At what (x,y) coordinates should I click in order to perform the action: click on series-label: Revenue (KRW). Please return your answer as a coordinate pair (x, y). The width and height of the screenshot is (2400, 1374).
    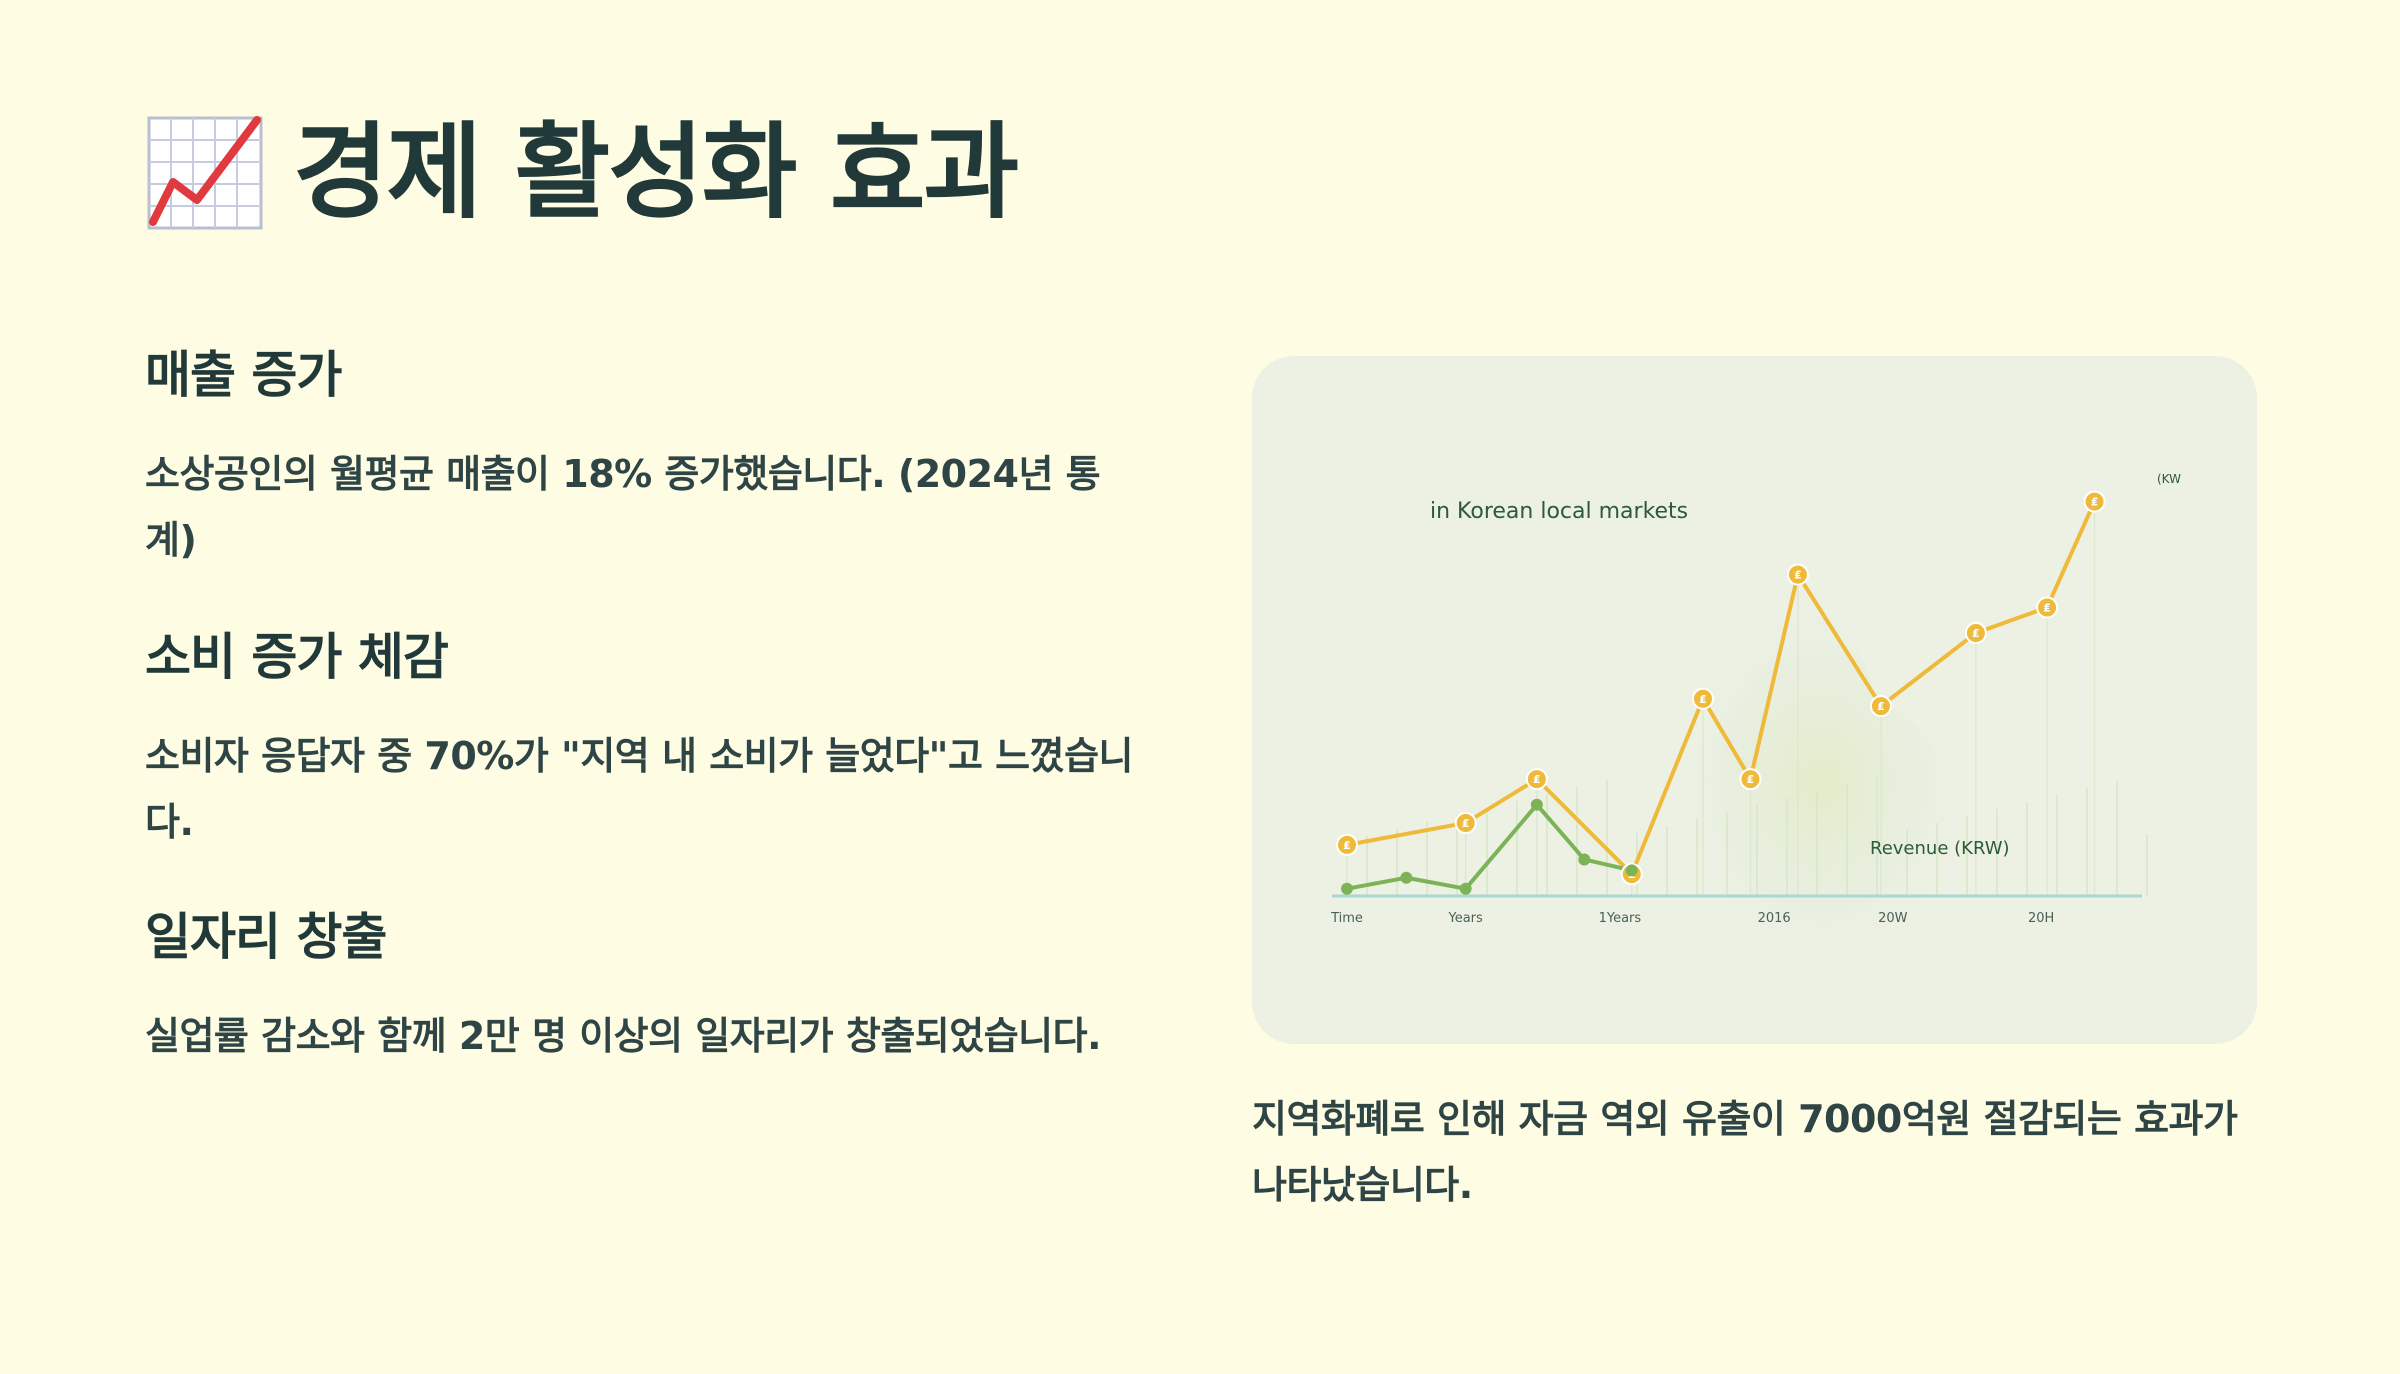
    Looking at the image, I should click on (1940, 848).